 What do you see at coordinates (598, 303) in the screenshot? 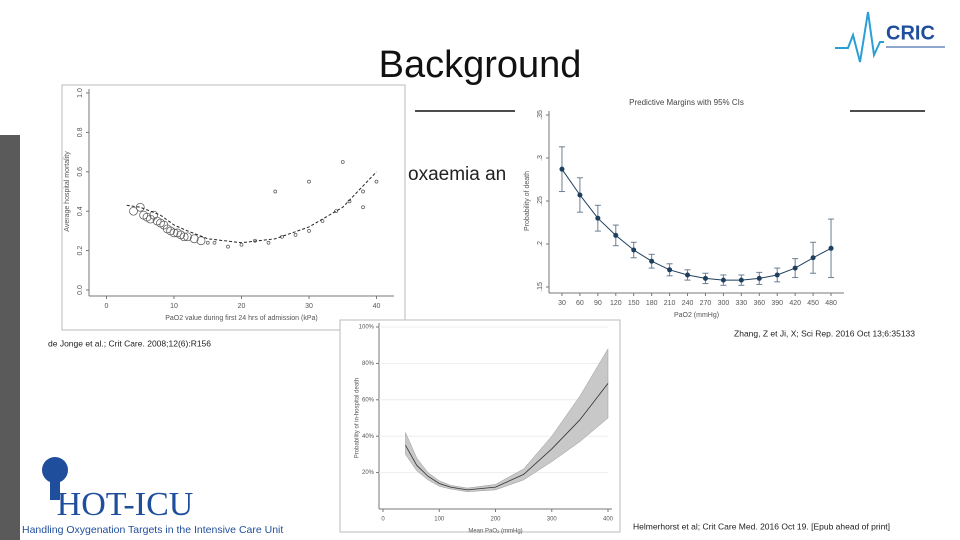
I see `x-tick-label: 90` at bounding box center [598, 303].